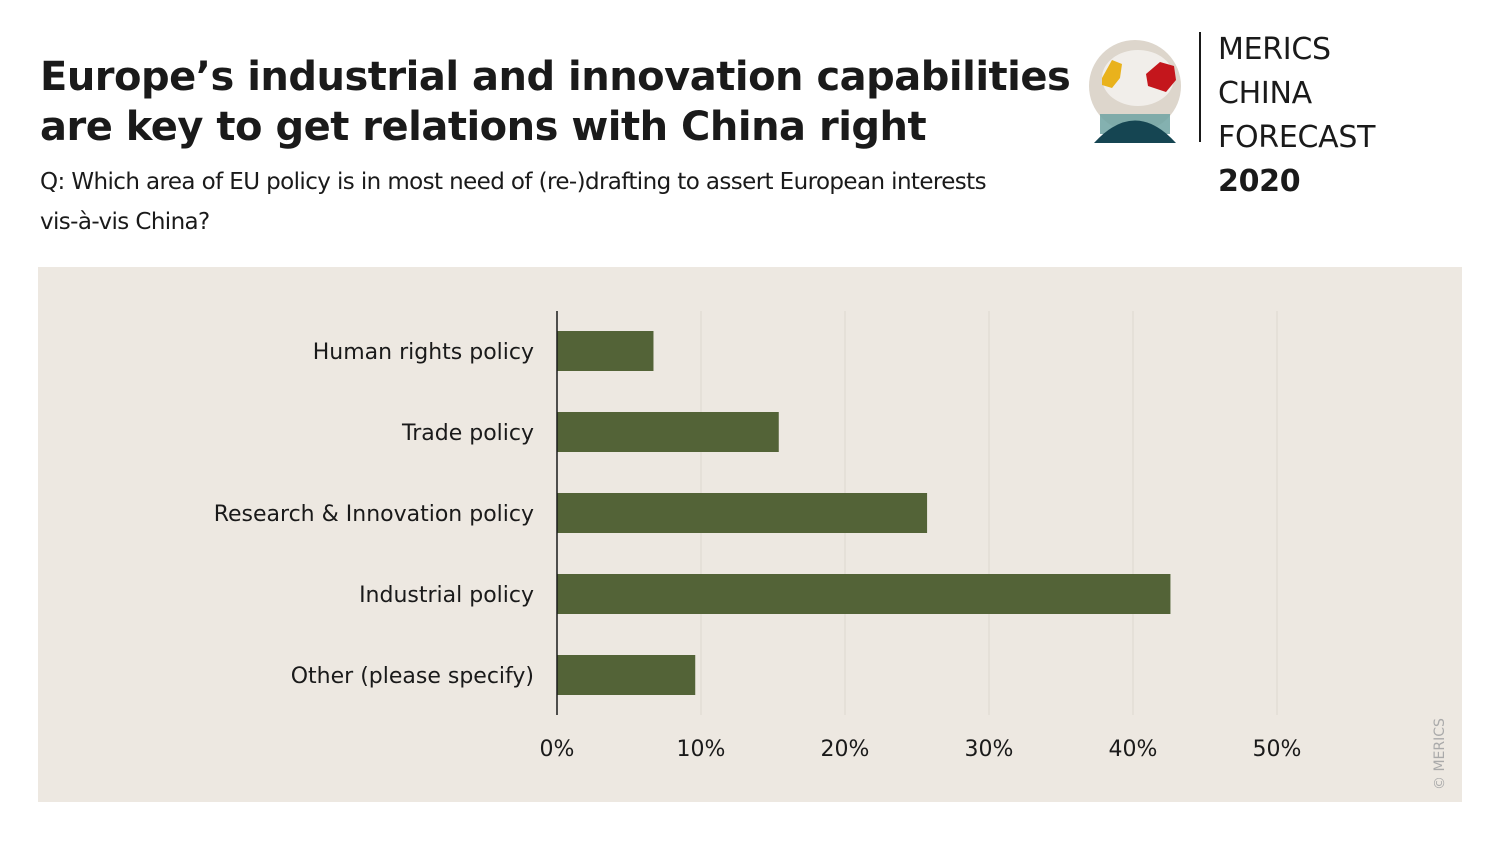 The width and height of the screenshot is (1500, 844). I want to click on logo-line-2: CHINA FORECAST, so click(1297, 115).